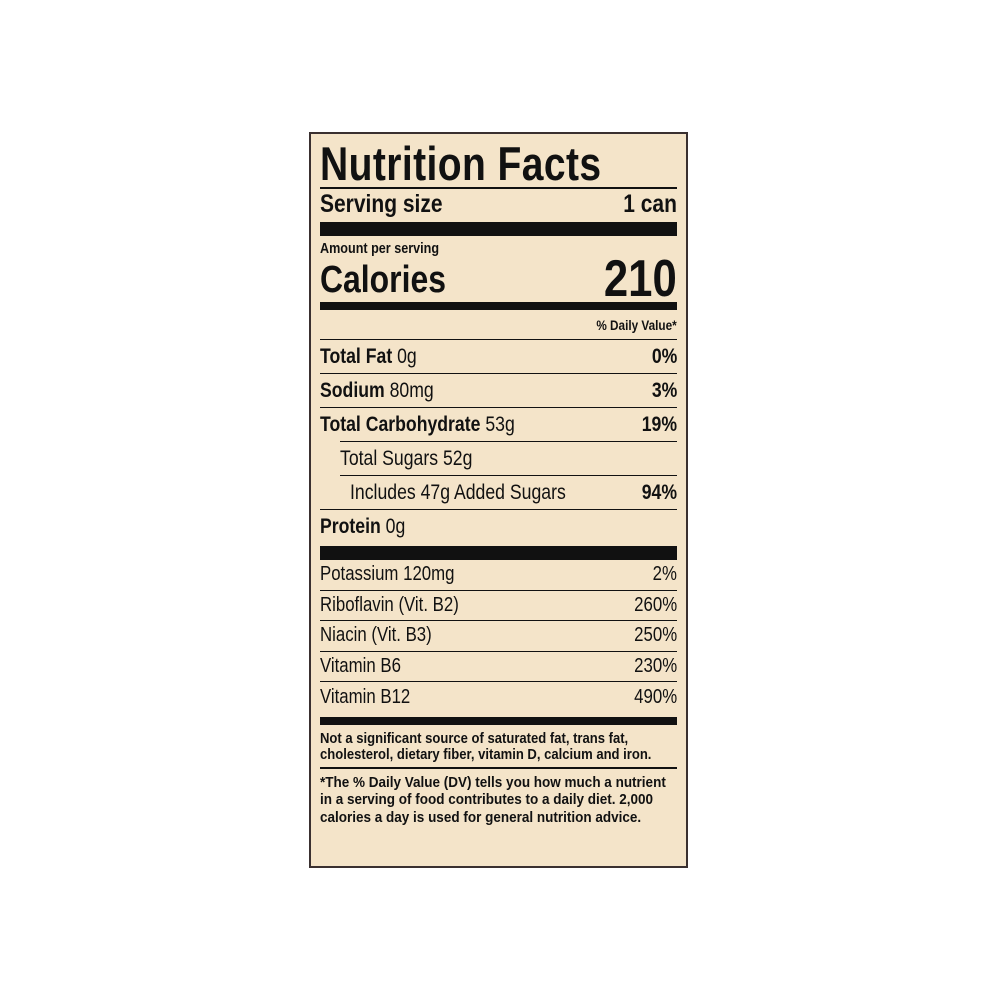 The height and width of the screenshot is (1000, 1000). Describe the element at coordinates (498, 164) in the screenshot. I see `label-title: Nutrition Facts` at that location.